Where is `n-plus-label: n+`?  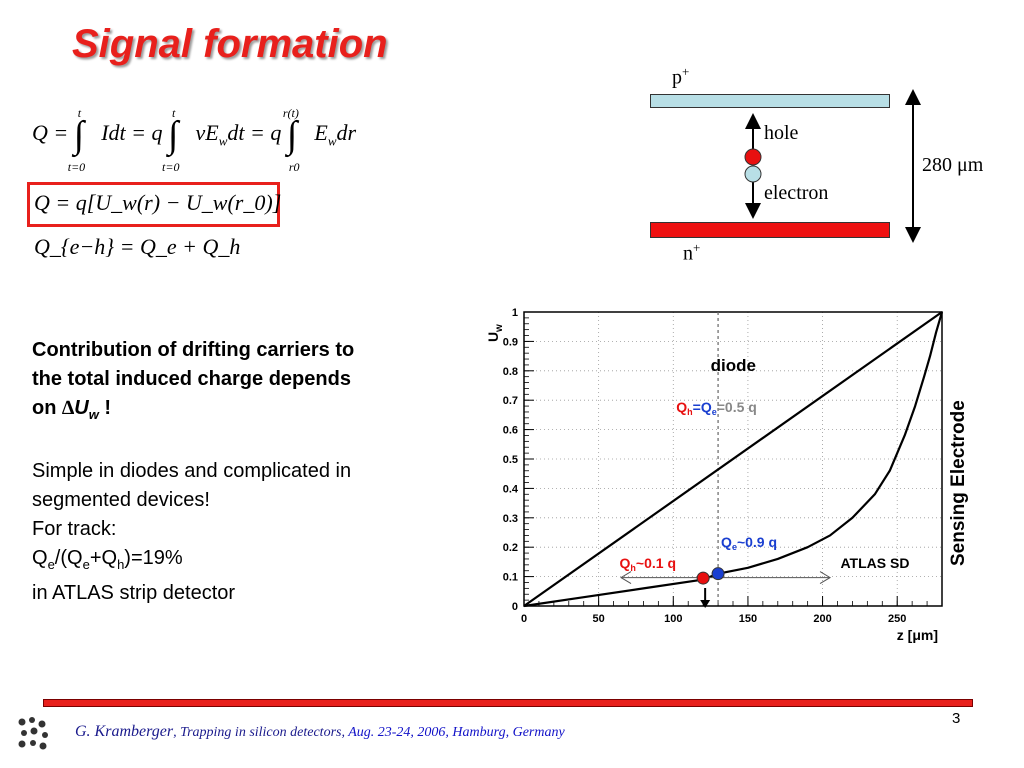 n-plus-label: n+ is located at coordinates (691, 253).